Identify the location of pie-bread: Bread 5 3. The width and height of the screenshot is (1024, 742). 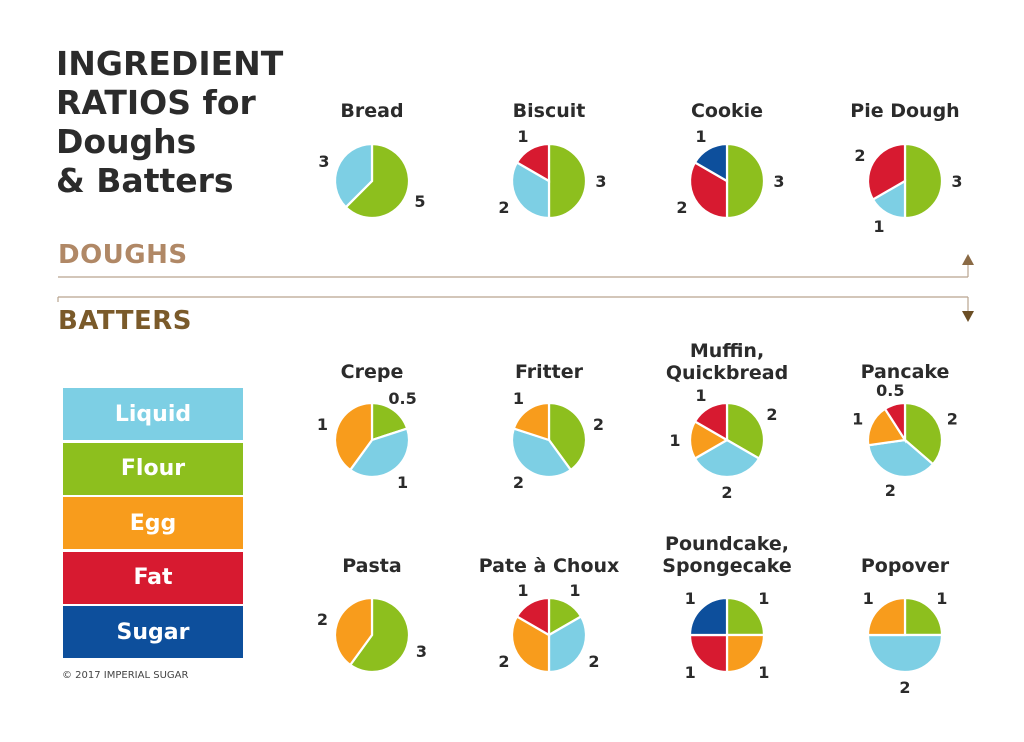
(372, 160).